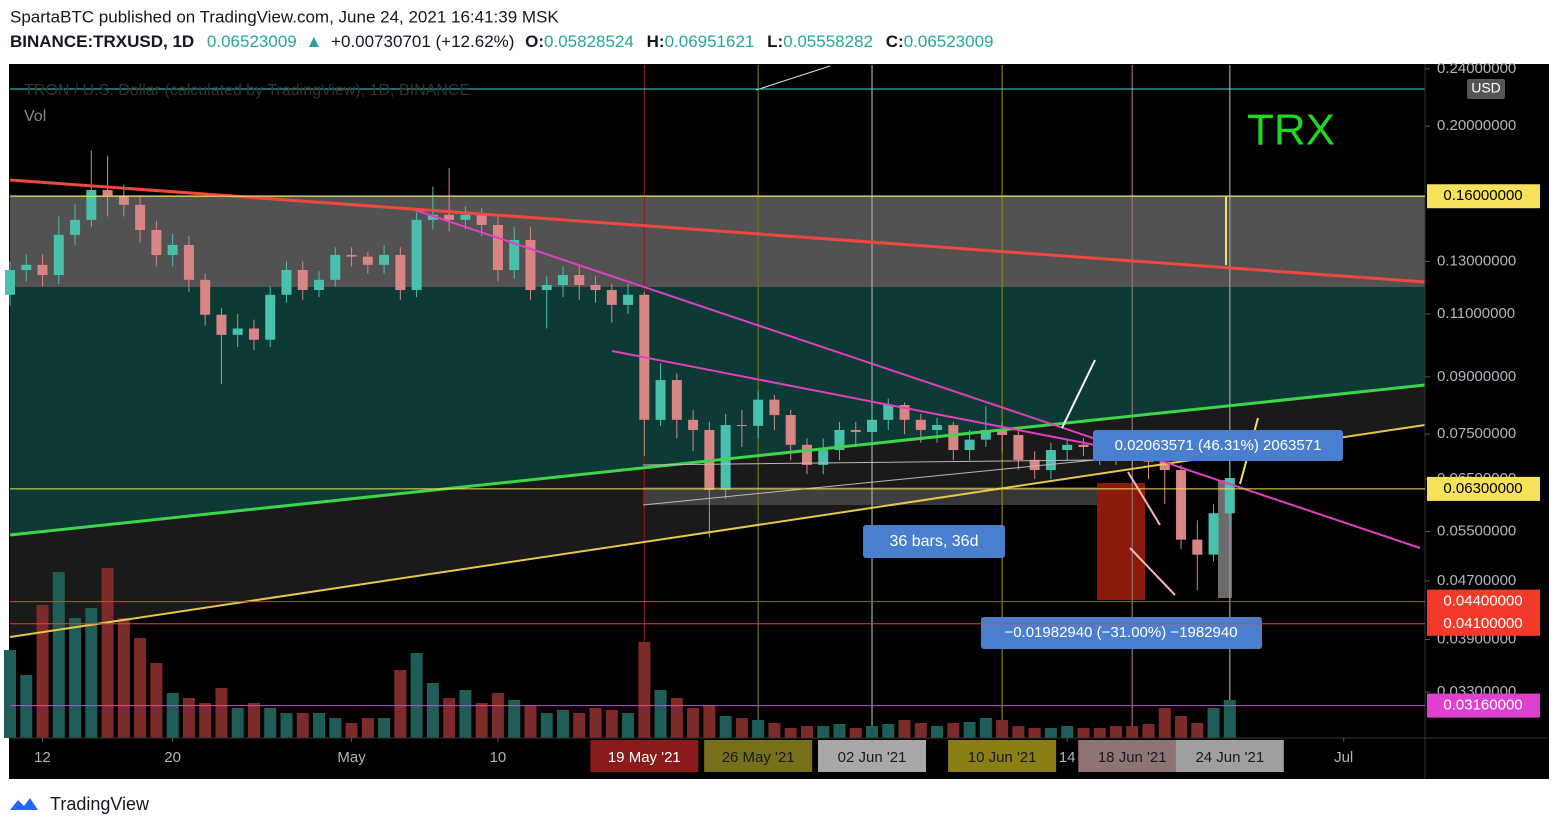  What do you see at coordinates (422, 41) in the screenshot?
I see `change: +0.00730701 (+12.62%)` at bounding box center [422, 41].